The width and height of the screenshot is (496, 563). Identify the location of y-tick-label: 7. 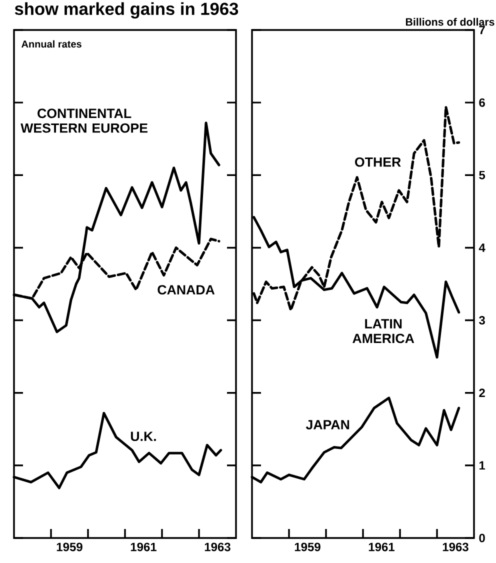
(482, 30).